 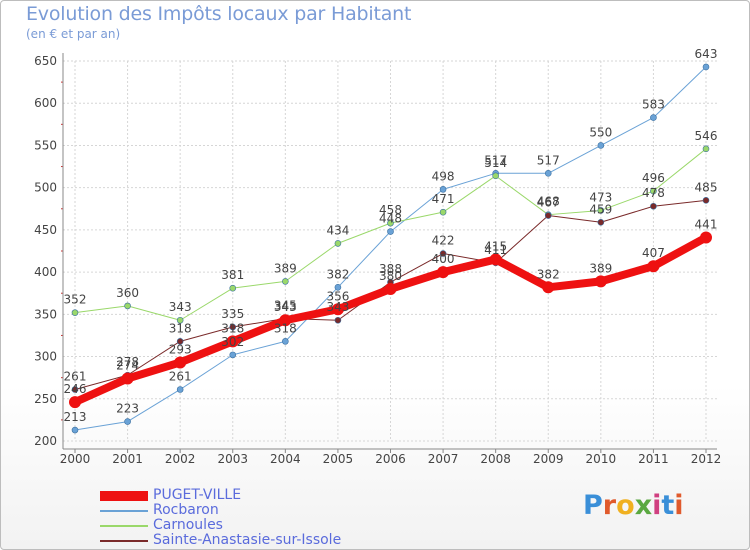 I want to click on y-tick-label: 650, so click(x=45, y=61).